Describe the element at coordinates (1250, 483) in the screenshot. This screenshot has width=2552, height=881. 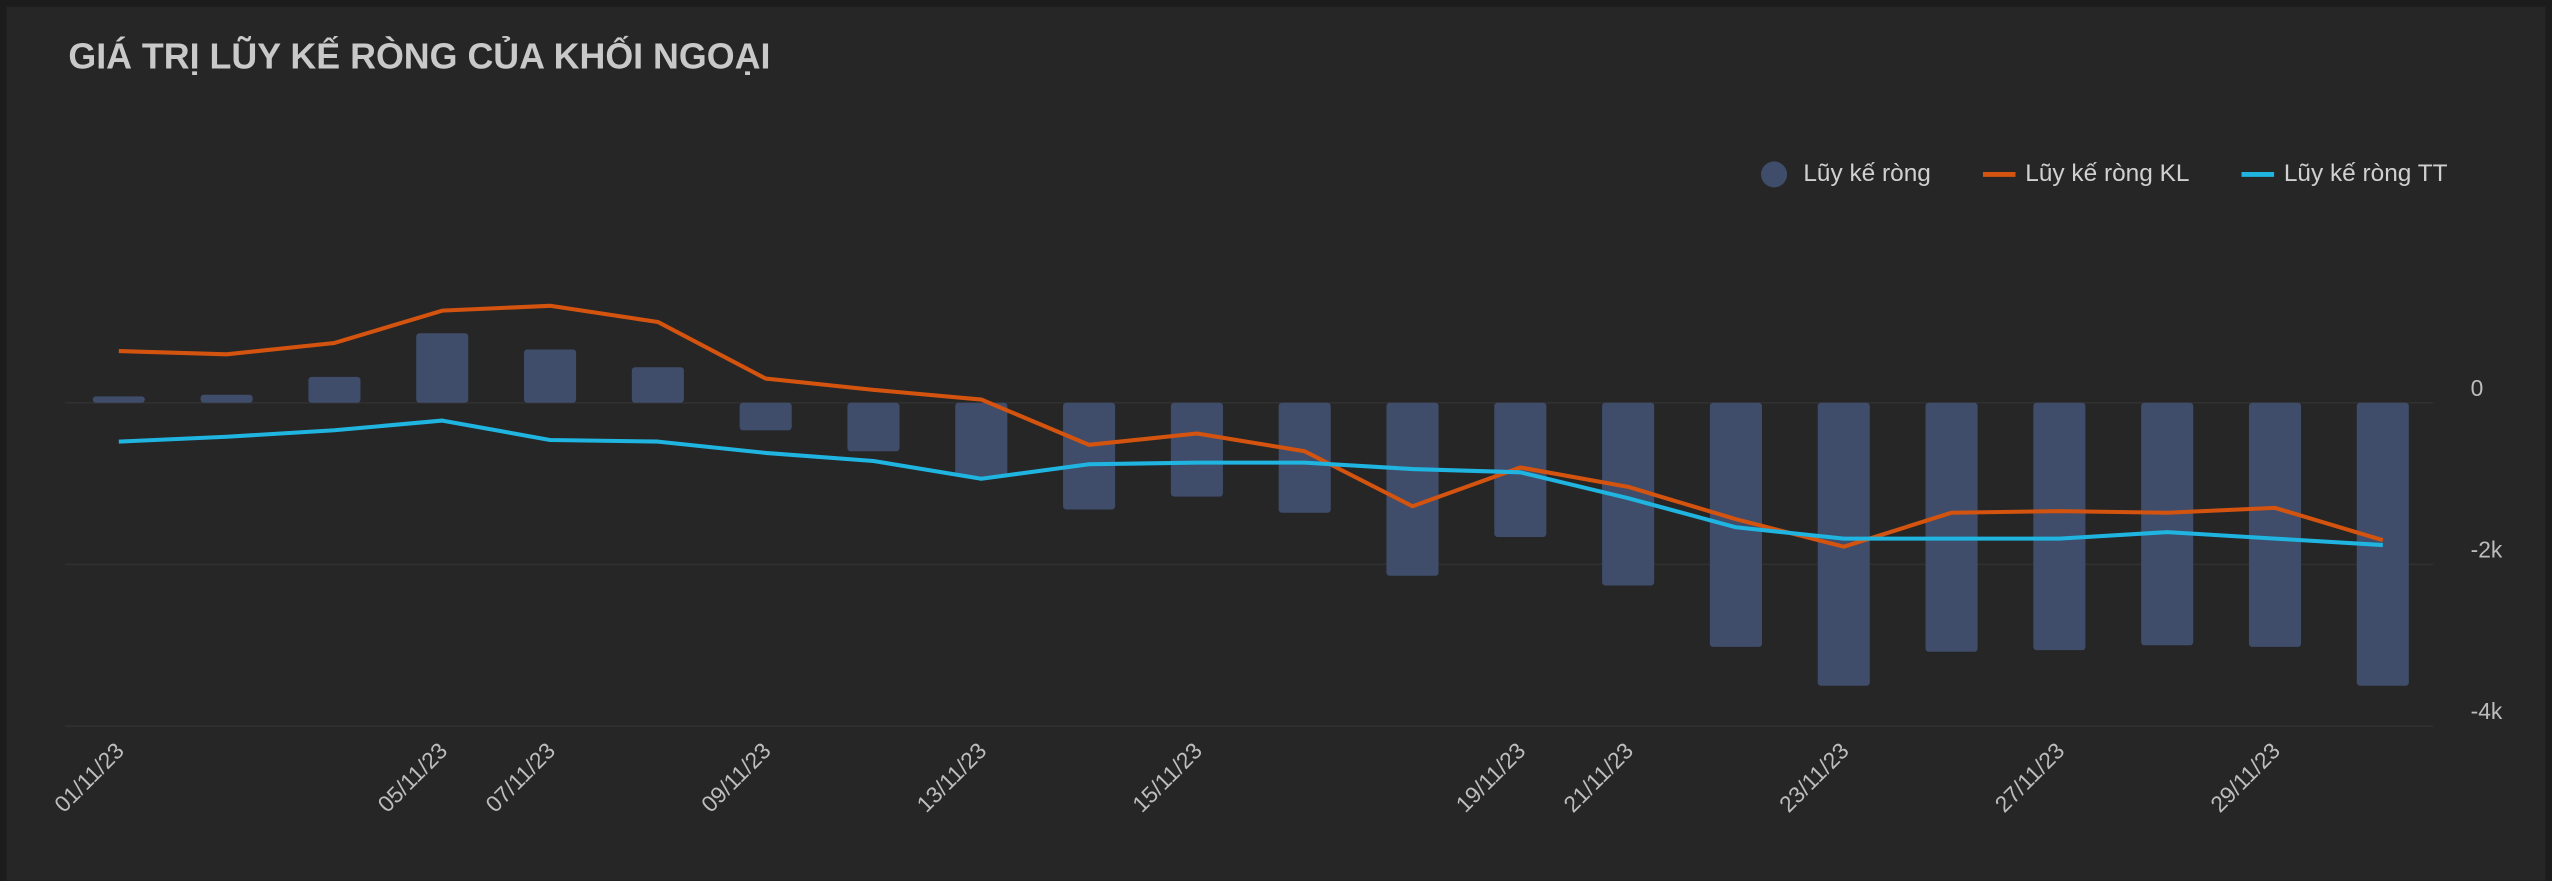
I see `line` at that location.